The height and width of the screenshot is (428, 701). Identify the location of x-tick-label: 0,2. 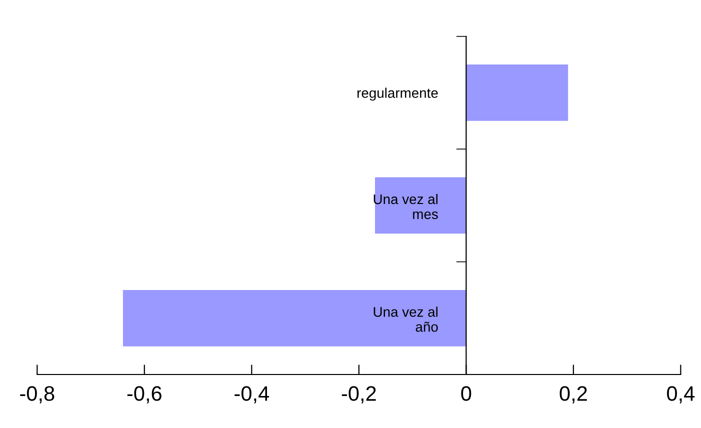
(573, 395).